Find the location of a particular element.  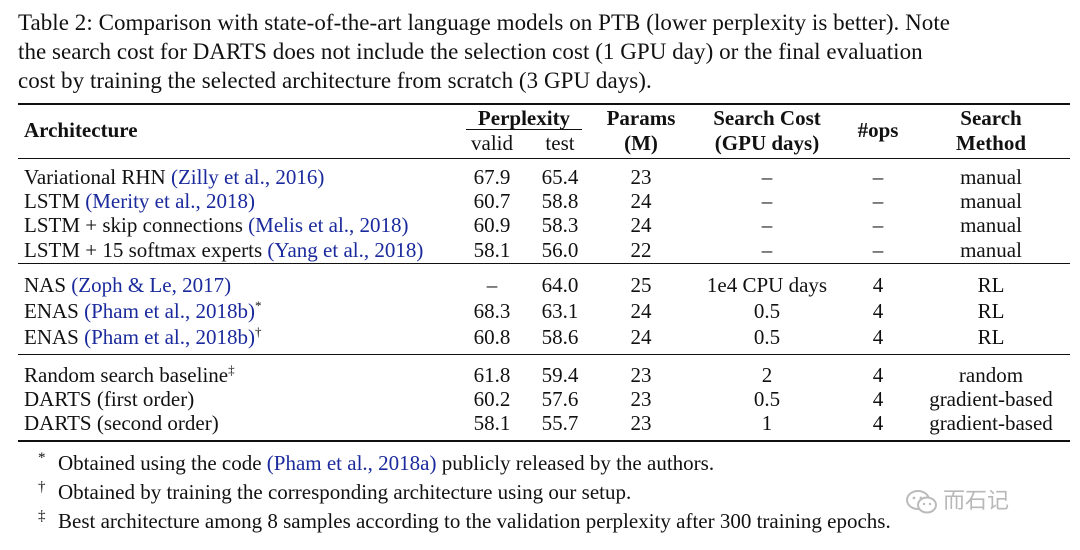

architecture-name: Variational RHN is located at coordinates (97, 177).